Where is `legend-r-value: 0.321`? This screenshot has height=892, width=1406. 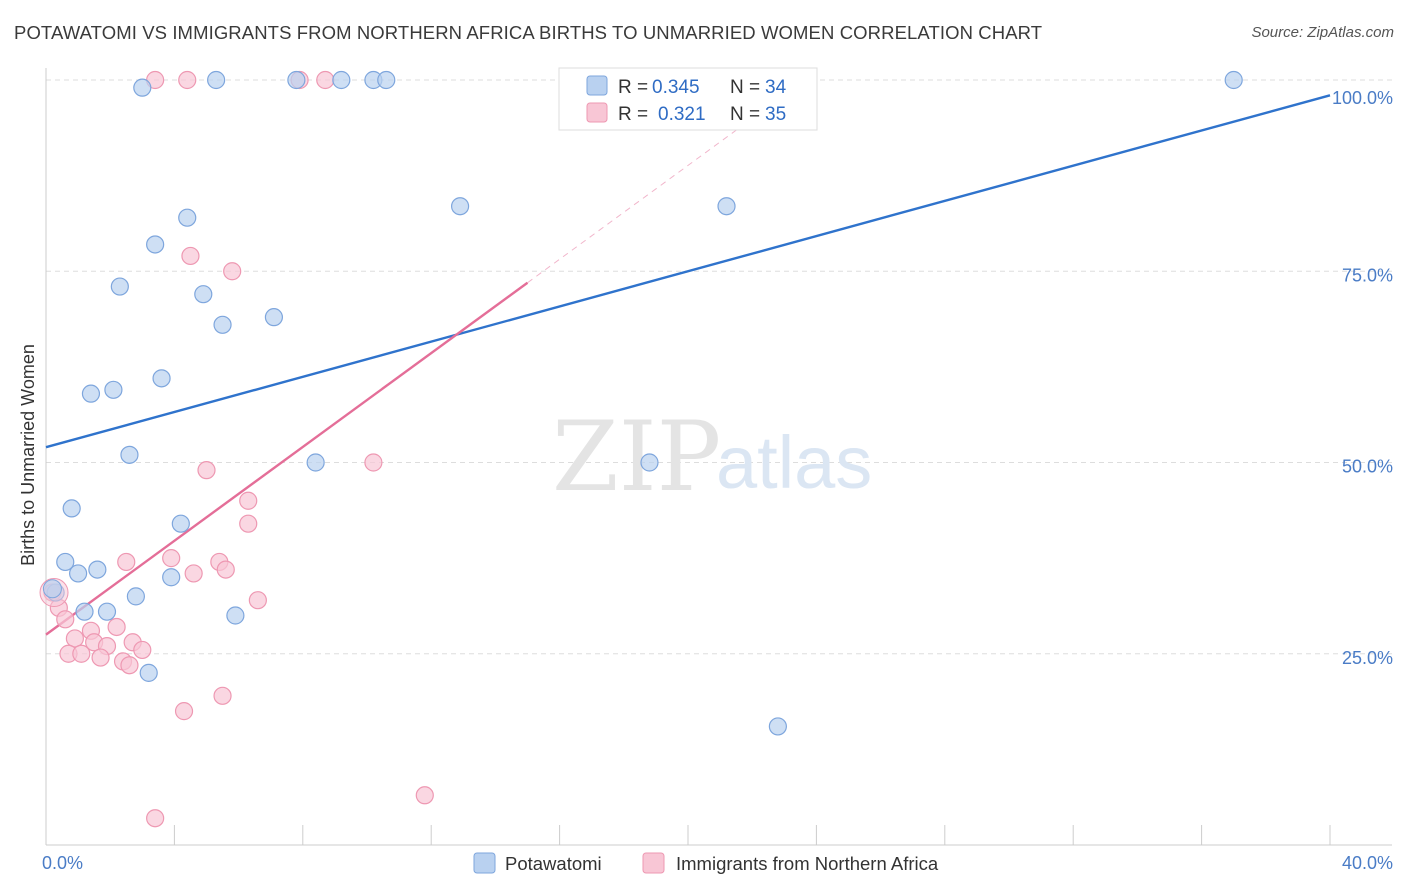
legend-r-value: 0.321 is located at coordinates (682, 114).